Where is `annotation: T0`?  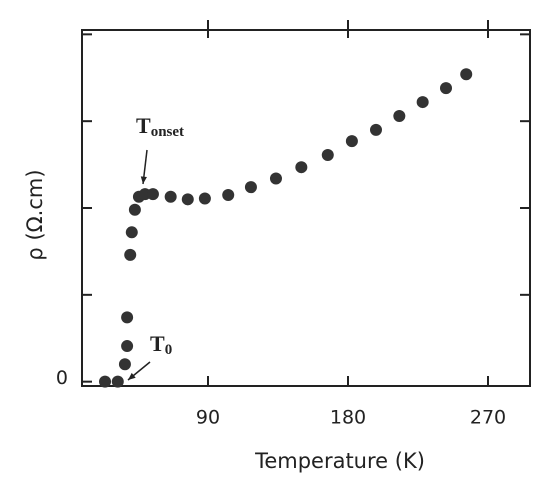
annotation: T0 is located at coordinates (161, 344).